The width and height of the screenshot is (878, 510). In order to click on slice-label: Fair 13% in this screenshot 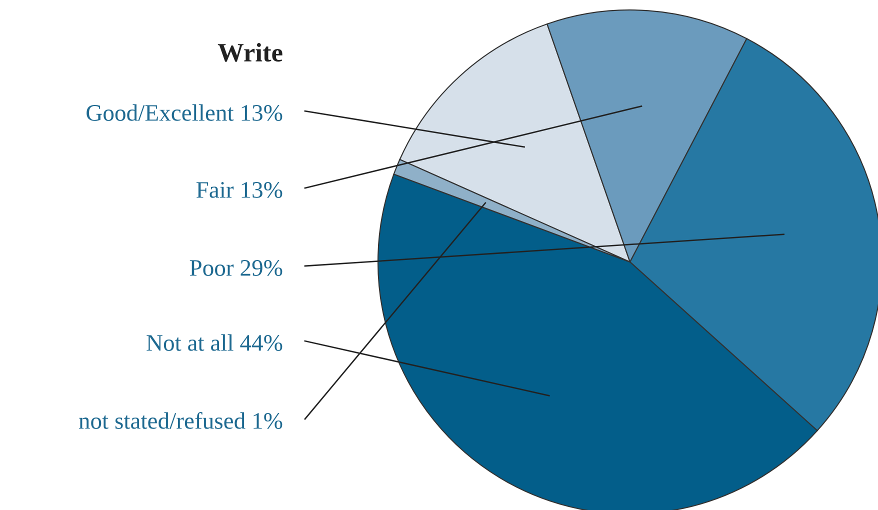, I will do `click(239, 190)`.